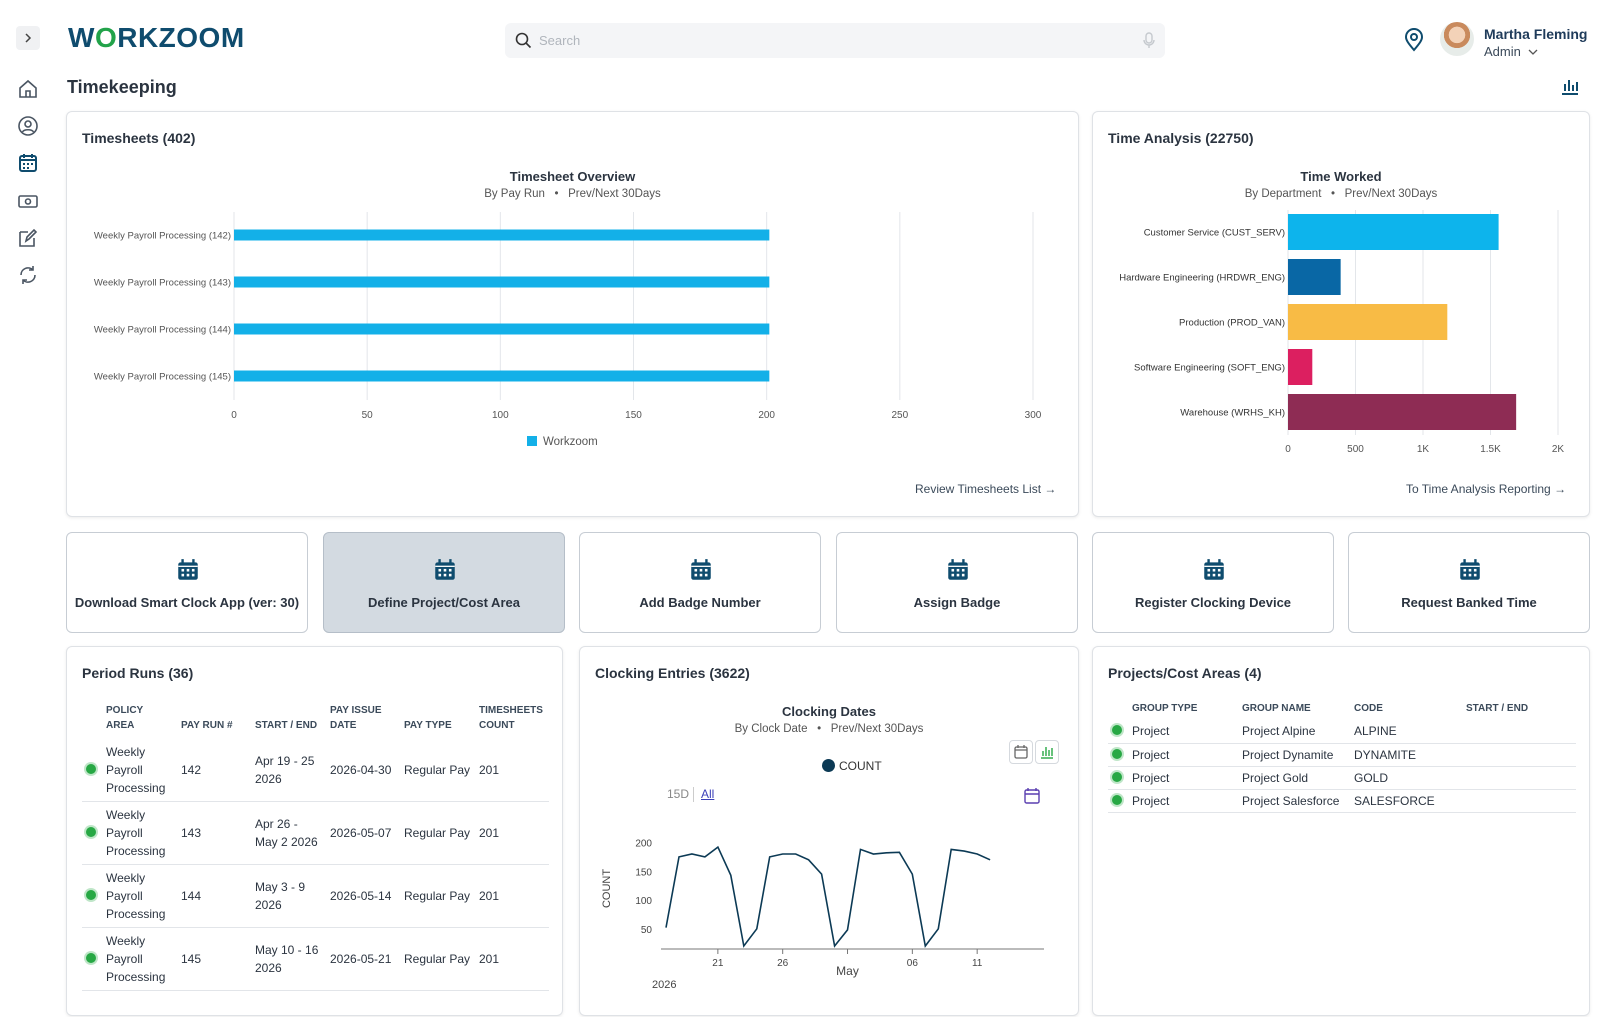  I want to click on col-header: GROUP NAME, so click(1276, 708).